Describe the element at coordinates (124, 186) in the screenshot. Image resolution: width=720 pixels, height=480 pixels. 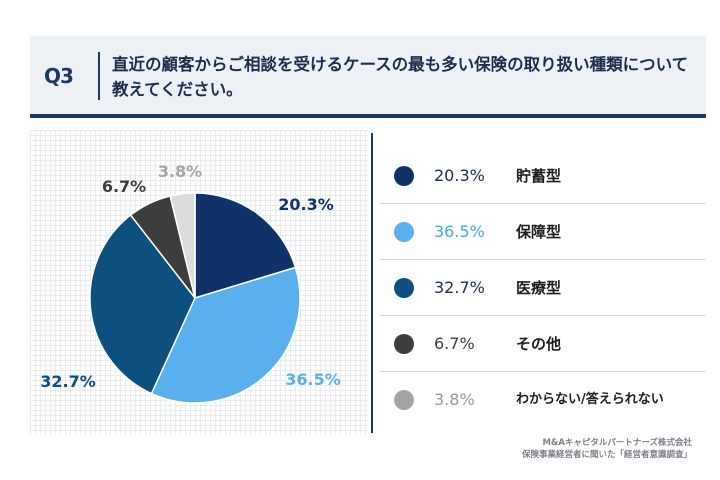
I see `pie-label-other: 6.7%` at that location.